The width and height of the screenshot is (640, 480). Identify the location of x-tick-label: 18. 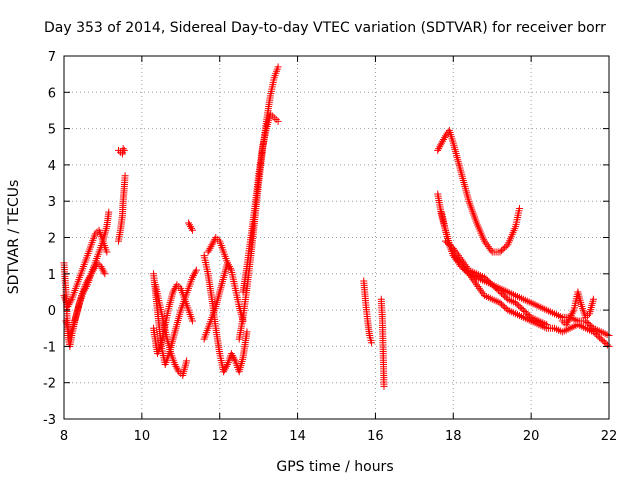
(453, 436).